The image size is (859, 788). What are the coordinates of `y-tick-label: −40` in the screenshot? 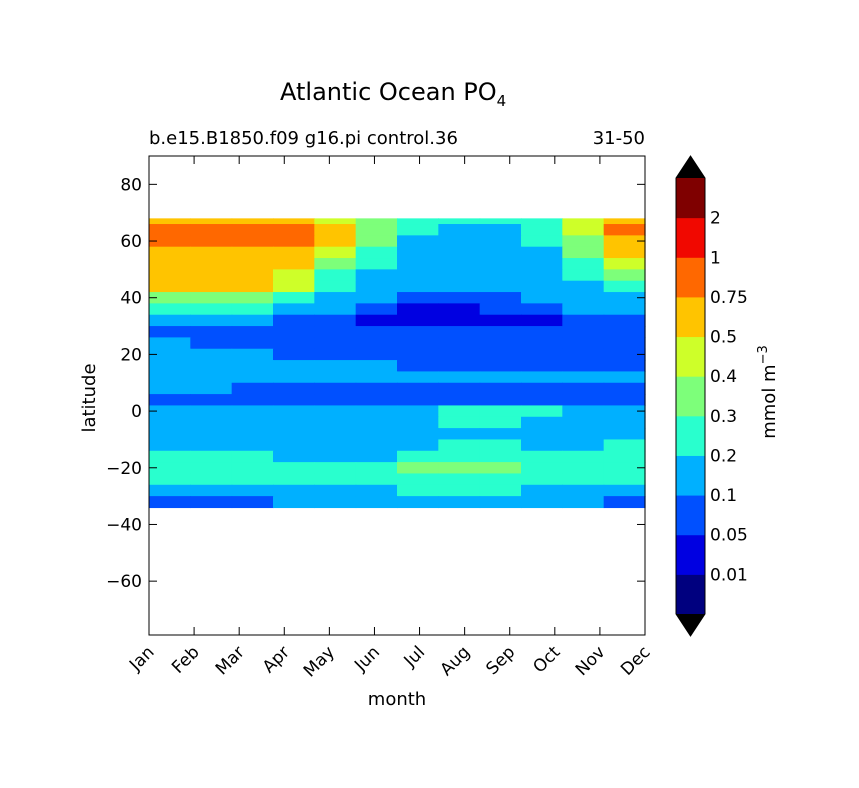 It's located at (124, 525).